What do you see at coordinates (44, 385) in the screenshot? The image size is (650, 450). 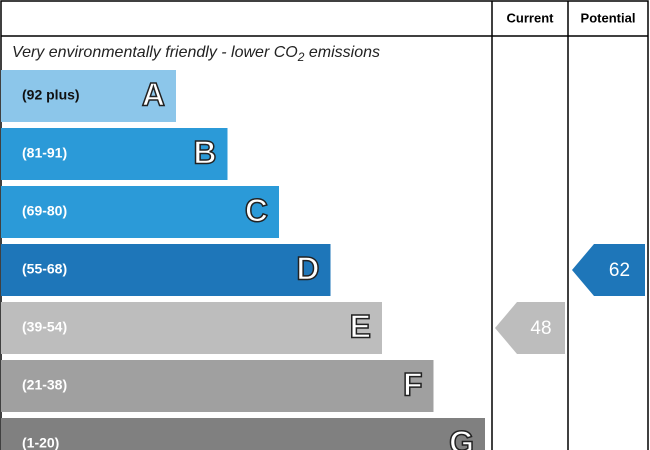 I see `band-range: (21-38)` at bounding box center [44, 385].